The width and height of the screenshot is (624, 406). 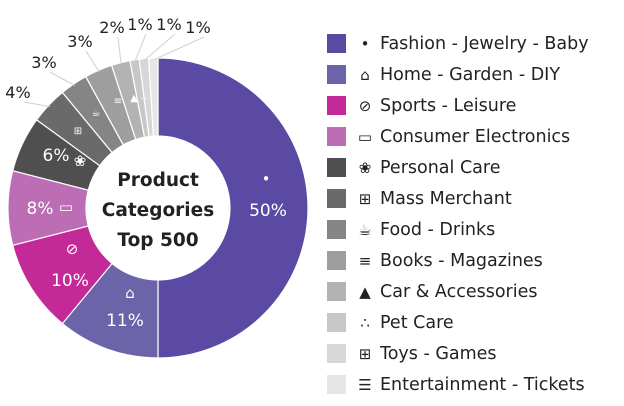 What do you see at coordinates (365, 353) in the screenshot?
I see `gamepad-icon: ⊞` at bounding box center [365, 353].